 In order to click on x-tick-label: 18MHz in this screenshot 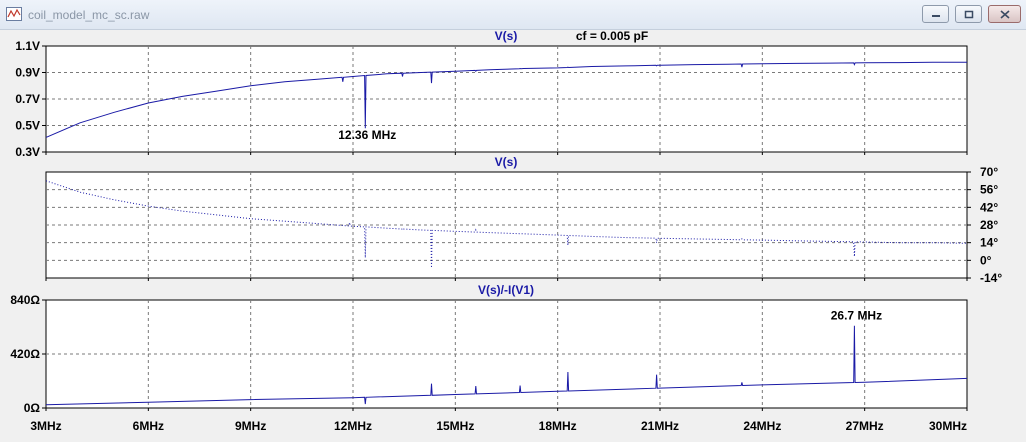, I will do `click(558, 426)`.